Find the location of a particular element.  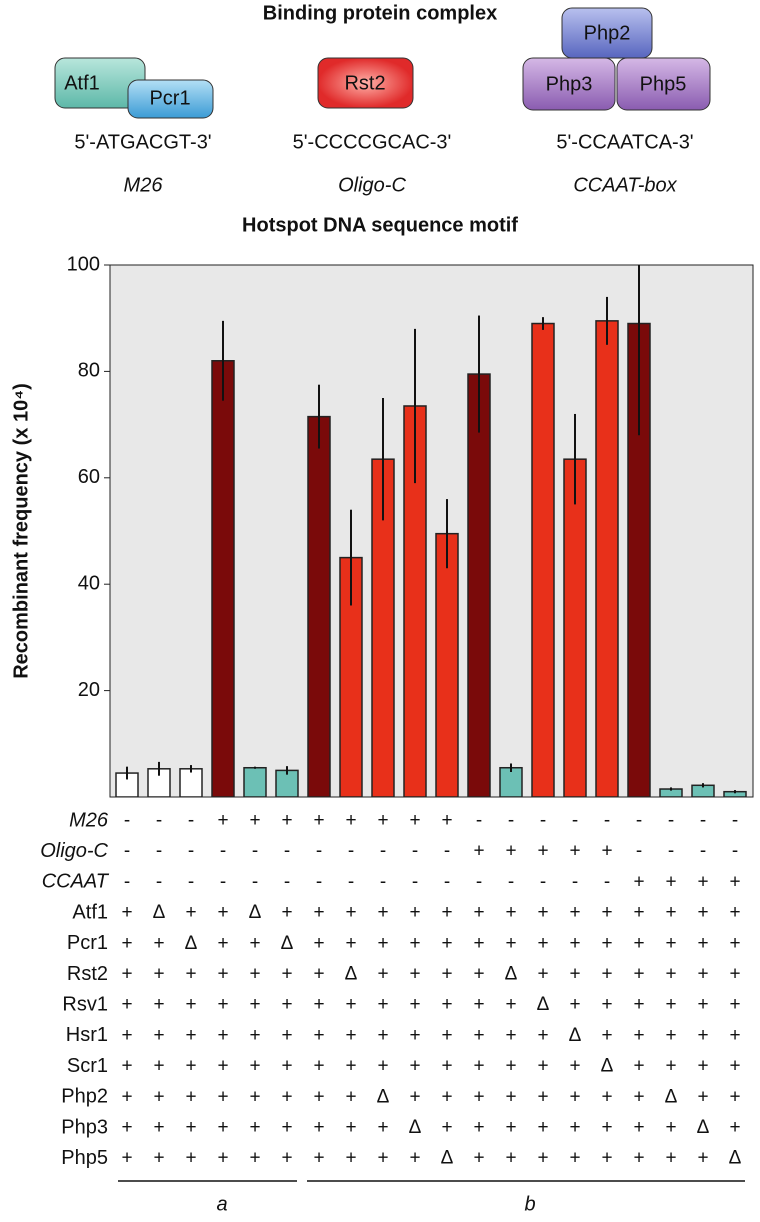

protein-label: Php3 is located at coordinates (569, 84).